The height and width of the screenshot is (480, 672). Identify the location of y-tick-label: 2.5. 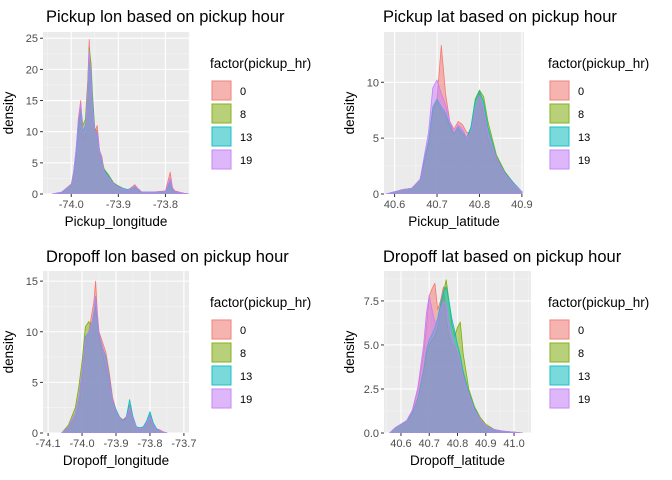
(371, 390).